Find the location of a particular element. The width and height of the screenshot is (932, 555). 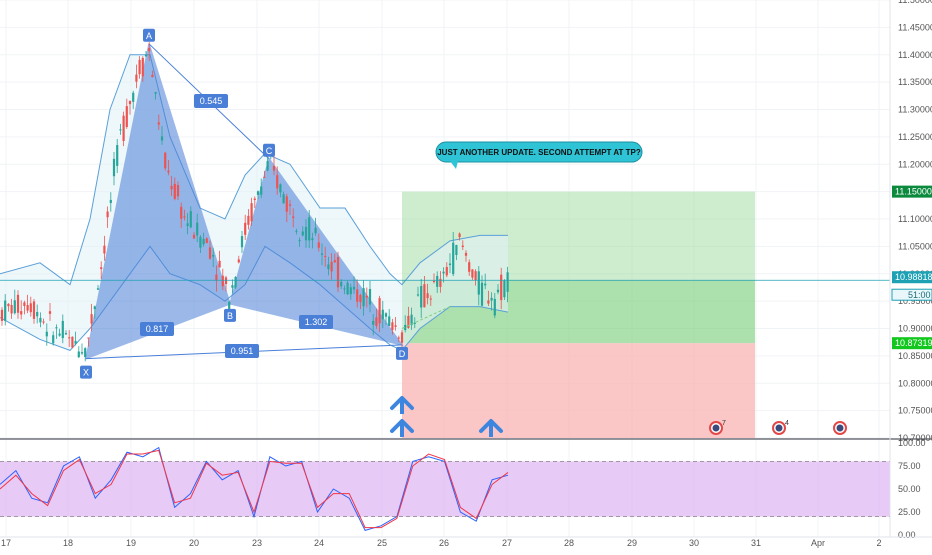

time-tick-label: 19 is located at coordinates (131, 543).